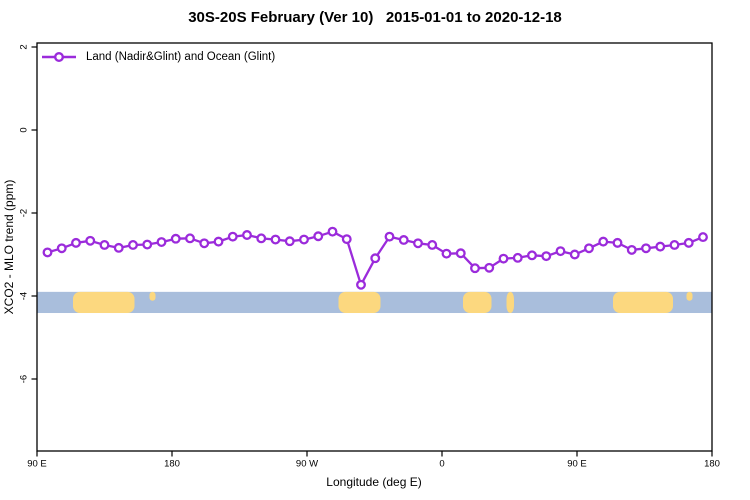  I want to click on legend: Land (Nadir&Glint) and Ocean (Glint), so click(158, 57).